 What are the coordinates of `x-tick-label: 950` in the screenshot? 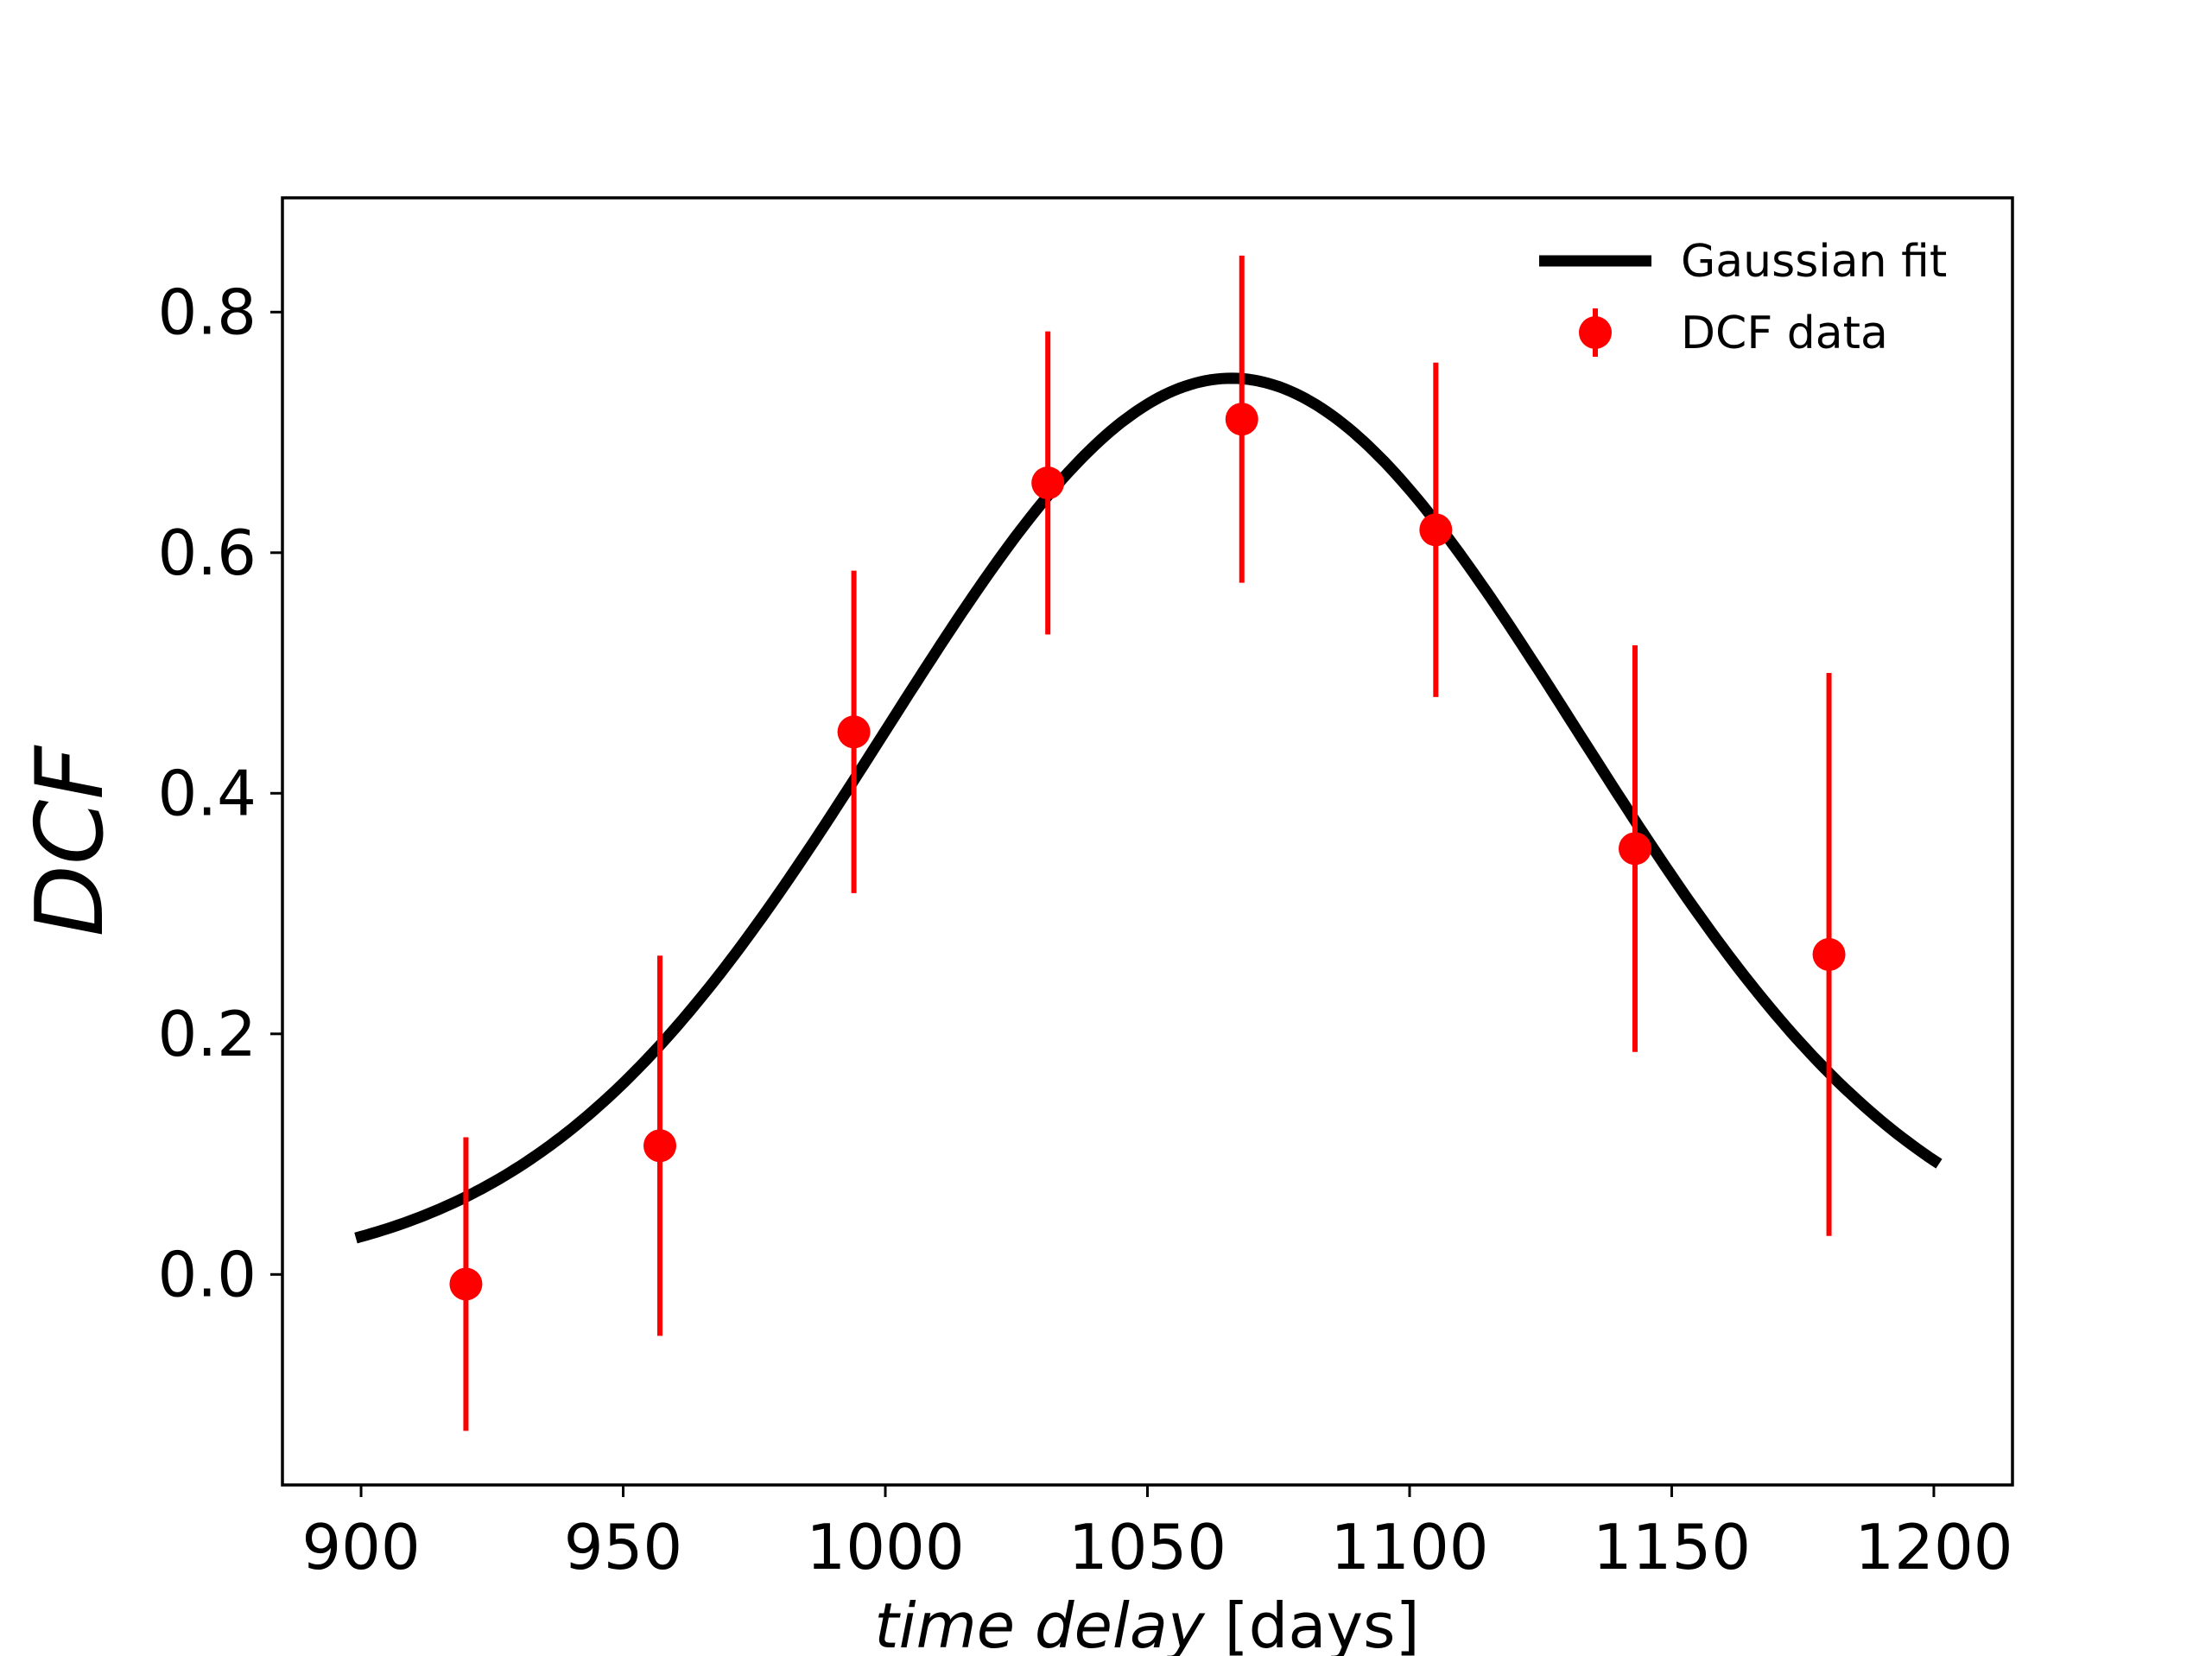 It's located at (623, 1547).